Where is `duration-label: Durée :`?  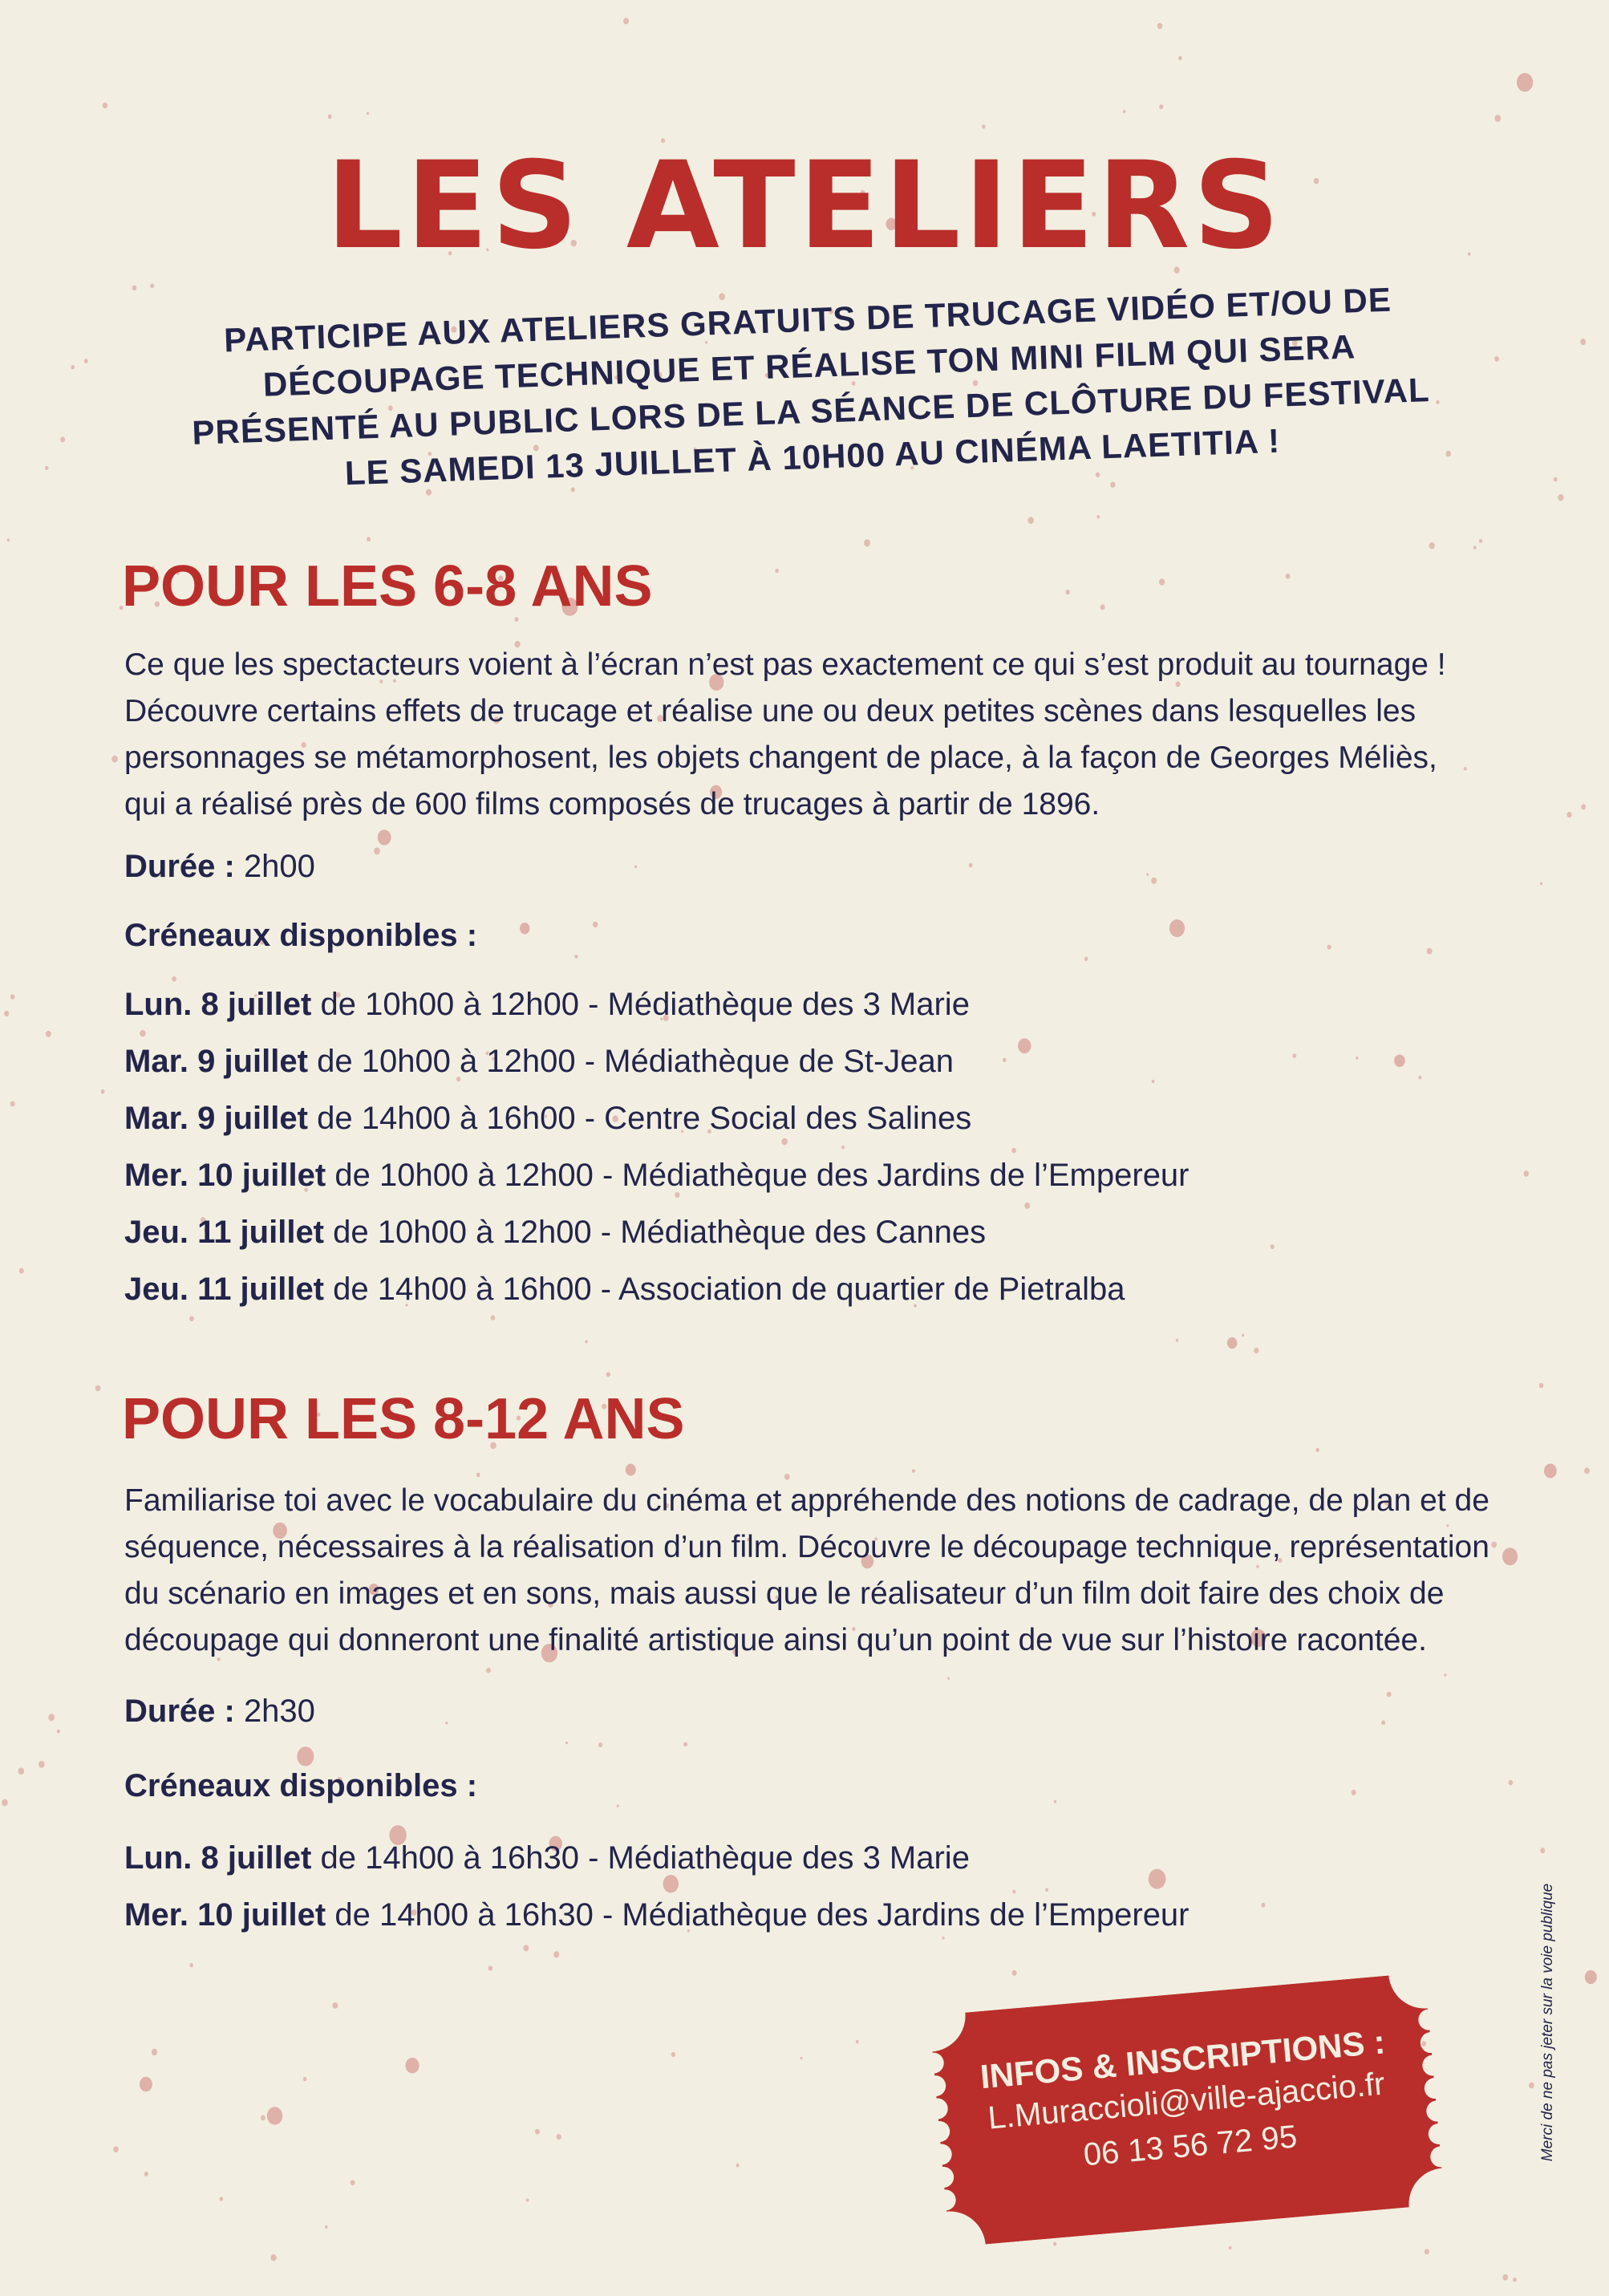 duration-label: Durée : is located at coordinates (180, 1711).